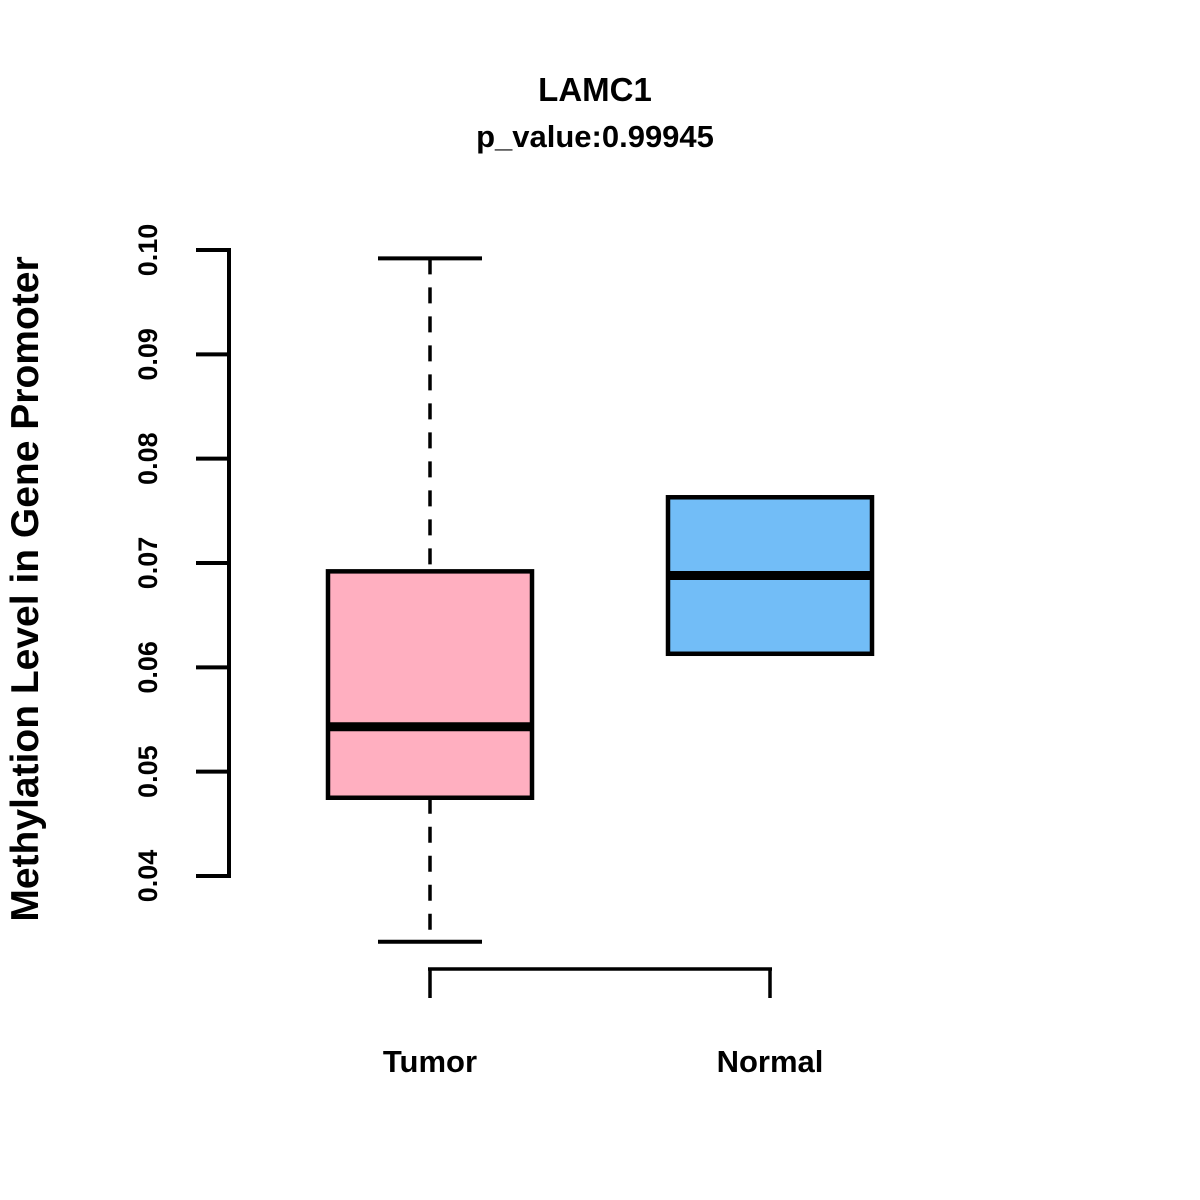 The width and height of the screenshot is (1200, 1200). I want to click on chart-subtitle: p_value:0.99945, so click(595, 137).